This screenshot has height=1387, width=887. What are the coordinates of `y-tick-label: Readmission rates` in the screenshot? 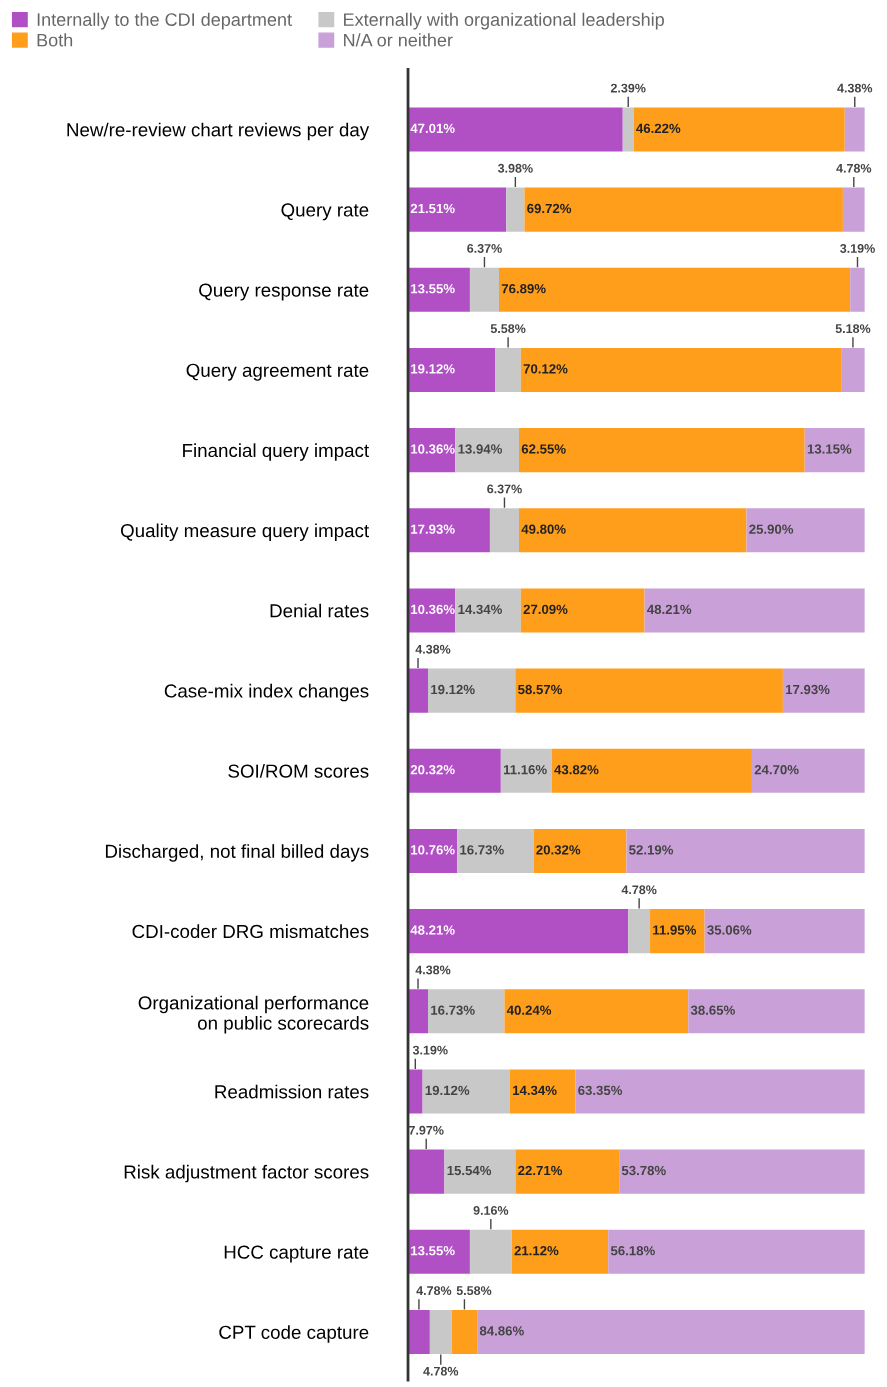 It's located at (292, 1091).